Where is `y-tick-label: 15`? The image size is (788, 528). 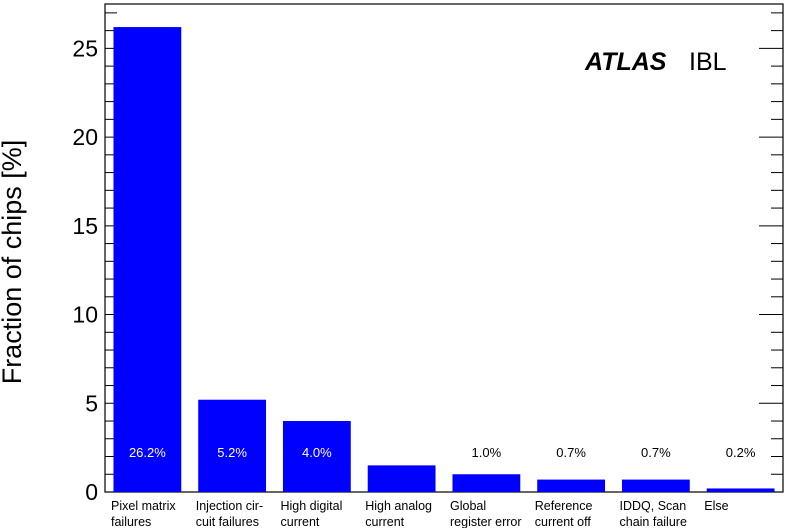 y-tick-label: 15 is located at coordinates (85, 226).